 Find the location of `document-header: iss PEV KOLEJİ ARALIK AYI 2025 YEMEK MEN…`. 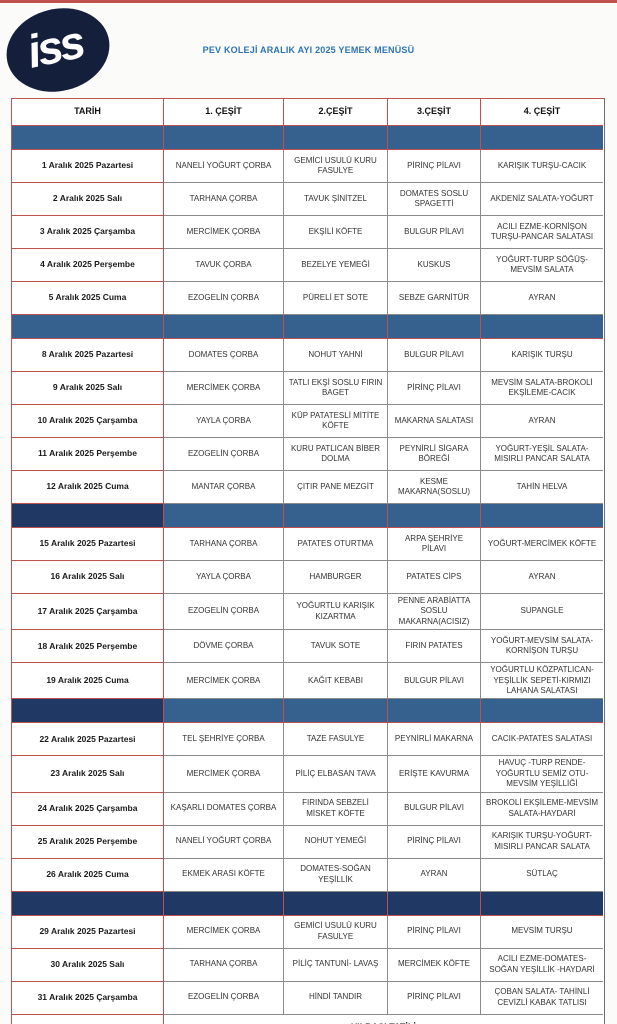

document-header: iss PEV KOLEJİ ARALIK AYI 2025 YEMEK MEN… is located at coordinates (308, 51).